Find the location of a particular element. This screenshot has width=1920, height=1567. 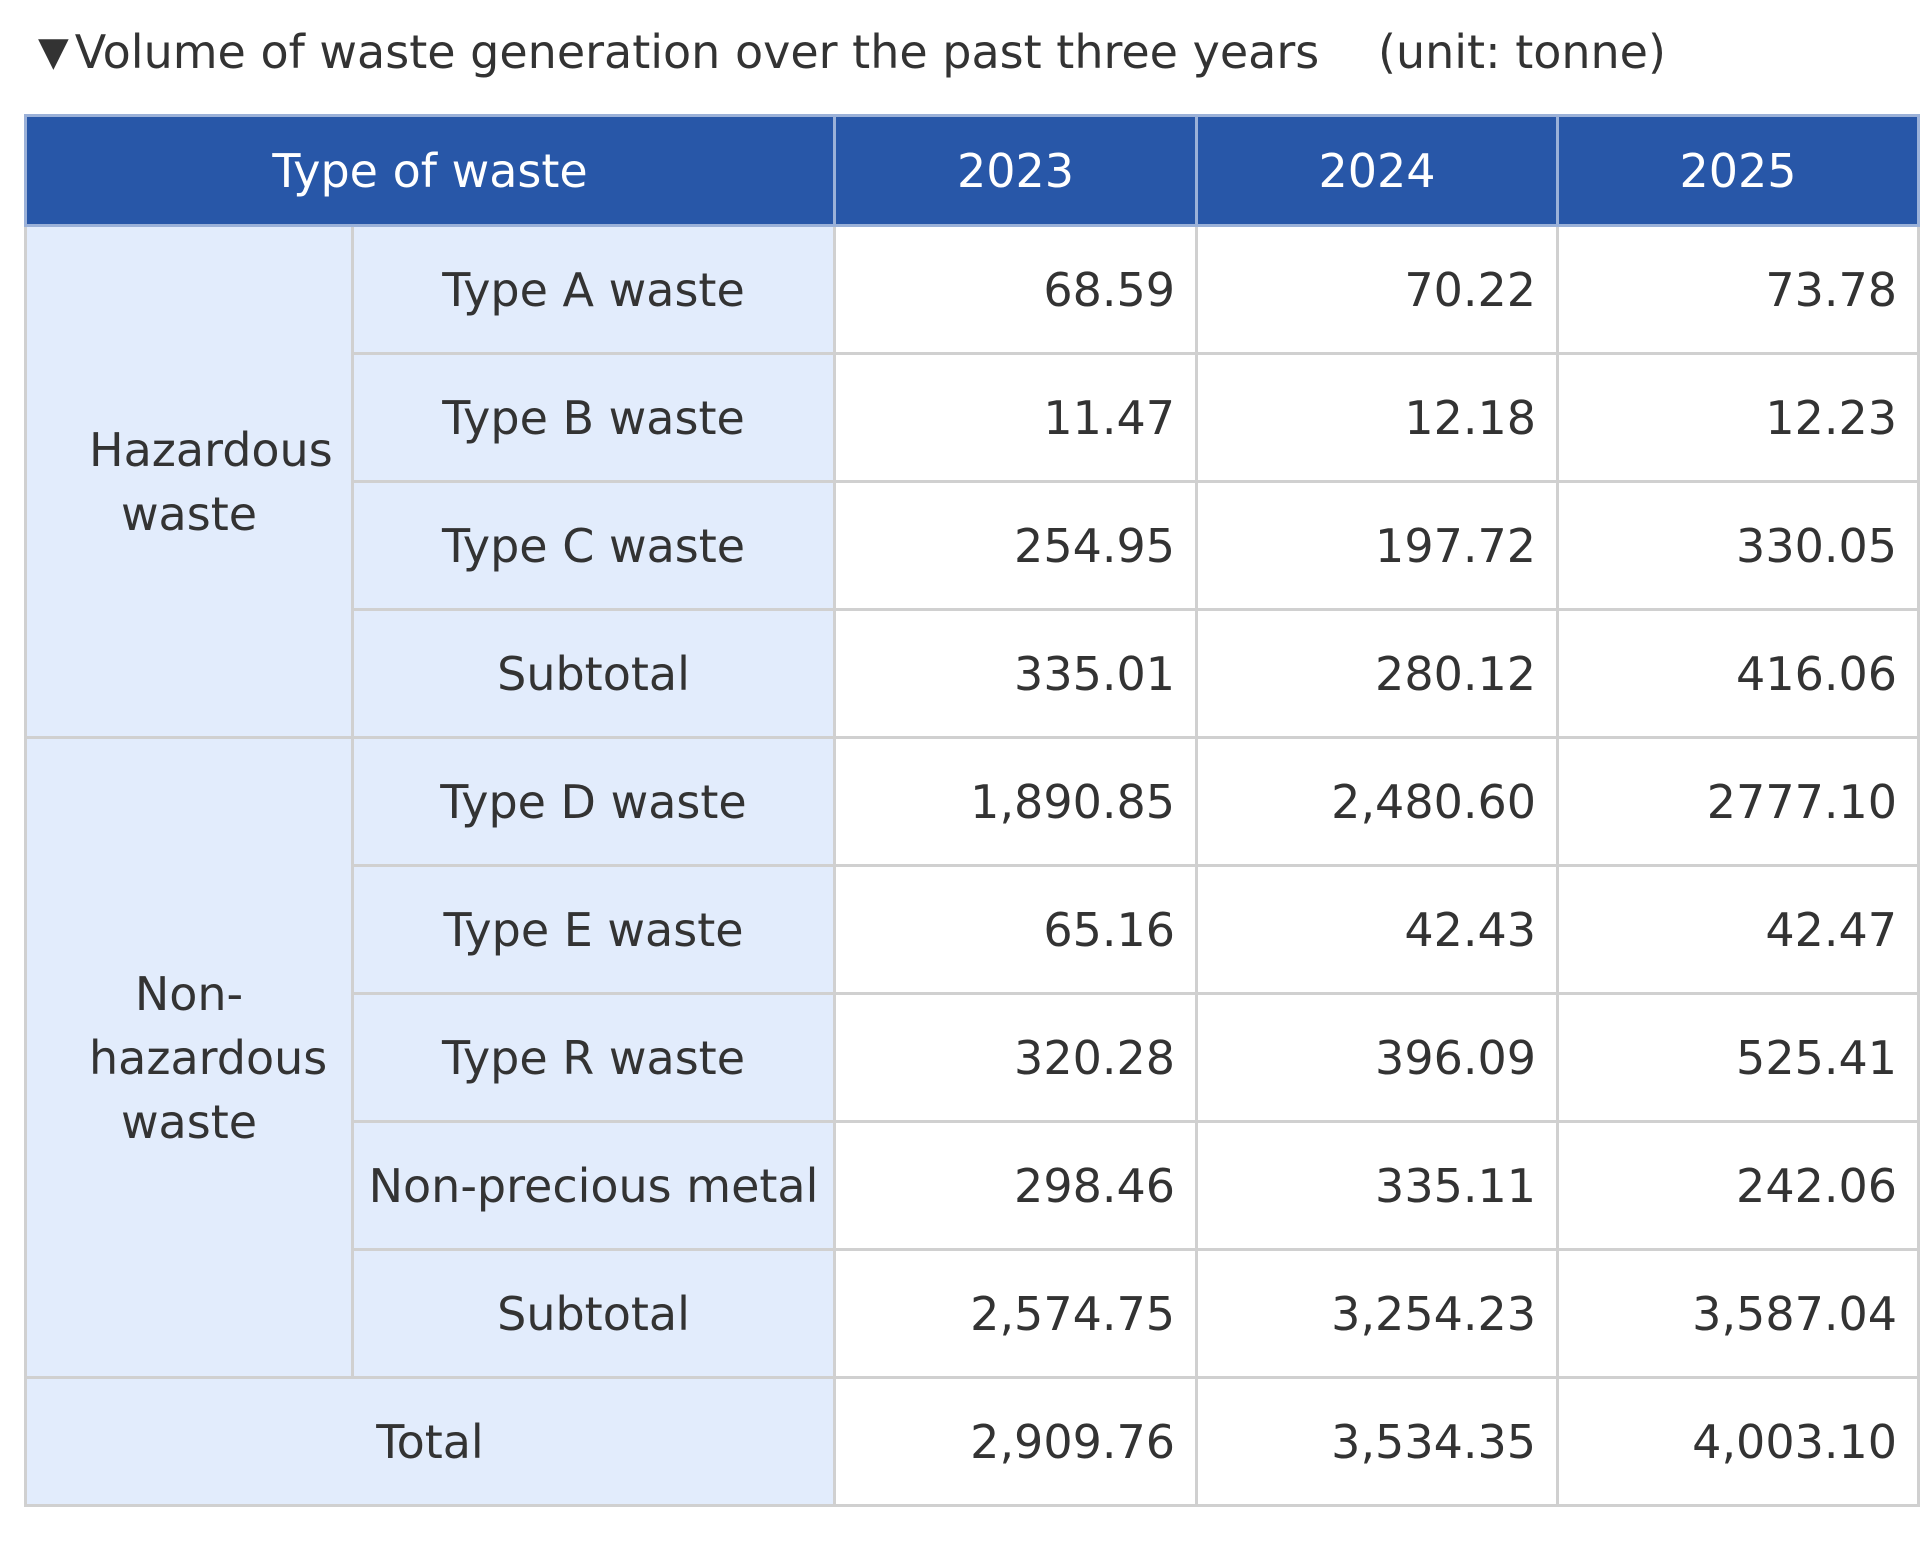

row-label: Type E waste is located at coordinates (593, 929).